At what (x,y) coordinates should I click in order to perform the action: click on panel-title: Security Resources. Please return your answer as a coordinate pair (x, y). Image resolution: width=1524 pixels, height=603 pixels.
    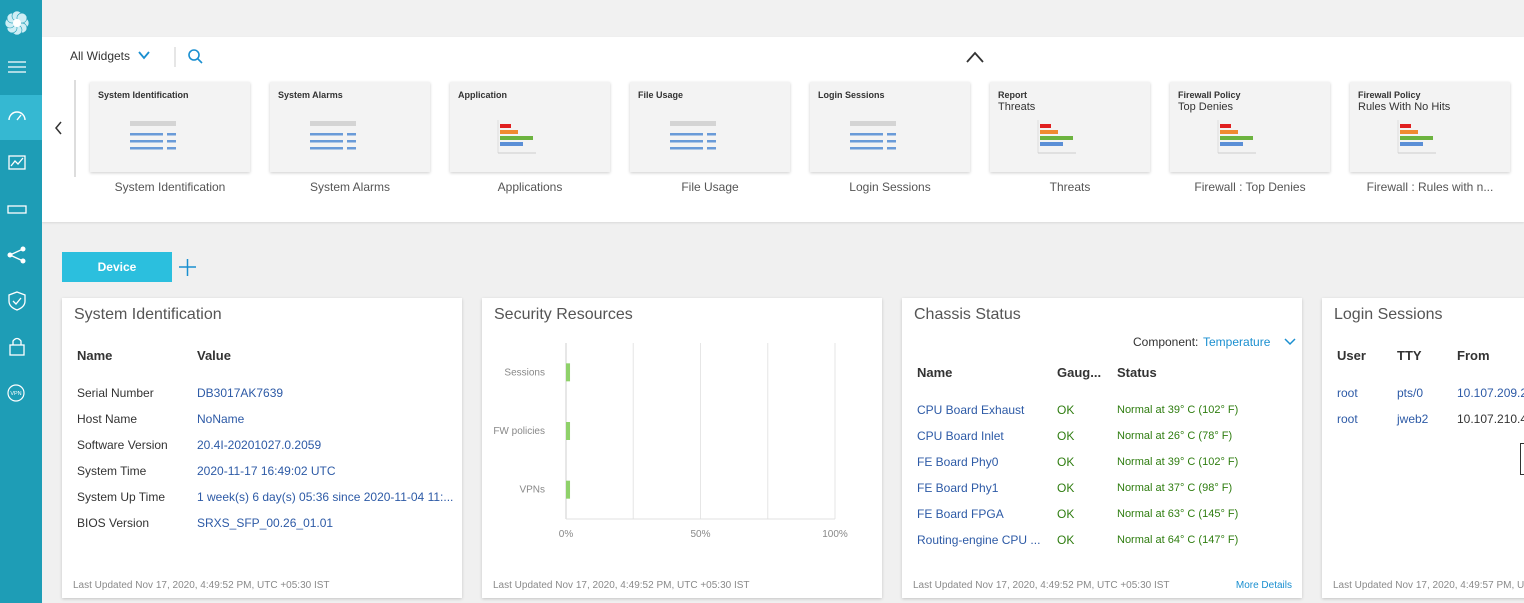
    Looking at the image, I should click on (563, 314).